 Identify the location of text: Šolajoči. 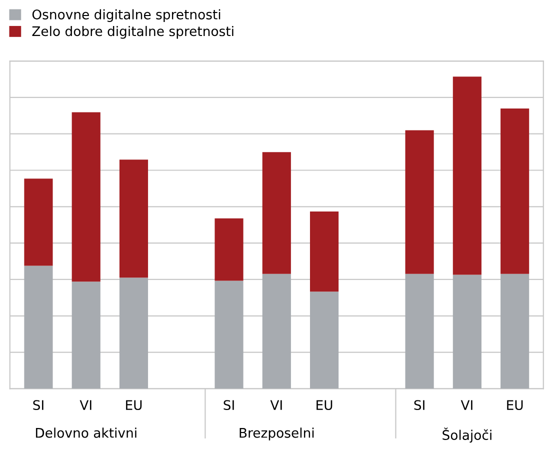
(467, 435).